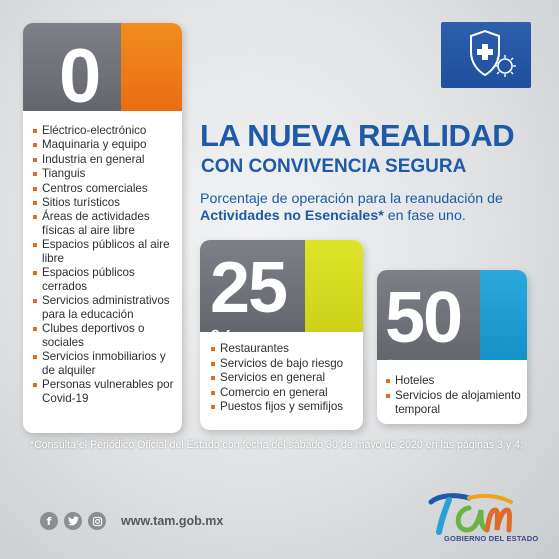  Describe the element at coordinates (286, 364) in the screenshot. I see `list-item: Servicios de bajo riesgo` at that location.